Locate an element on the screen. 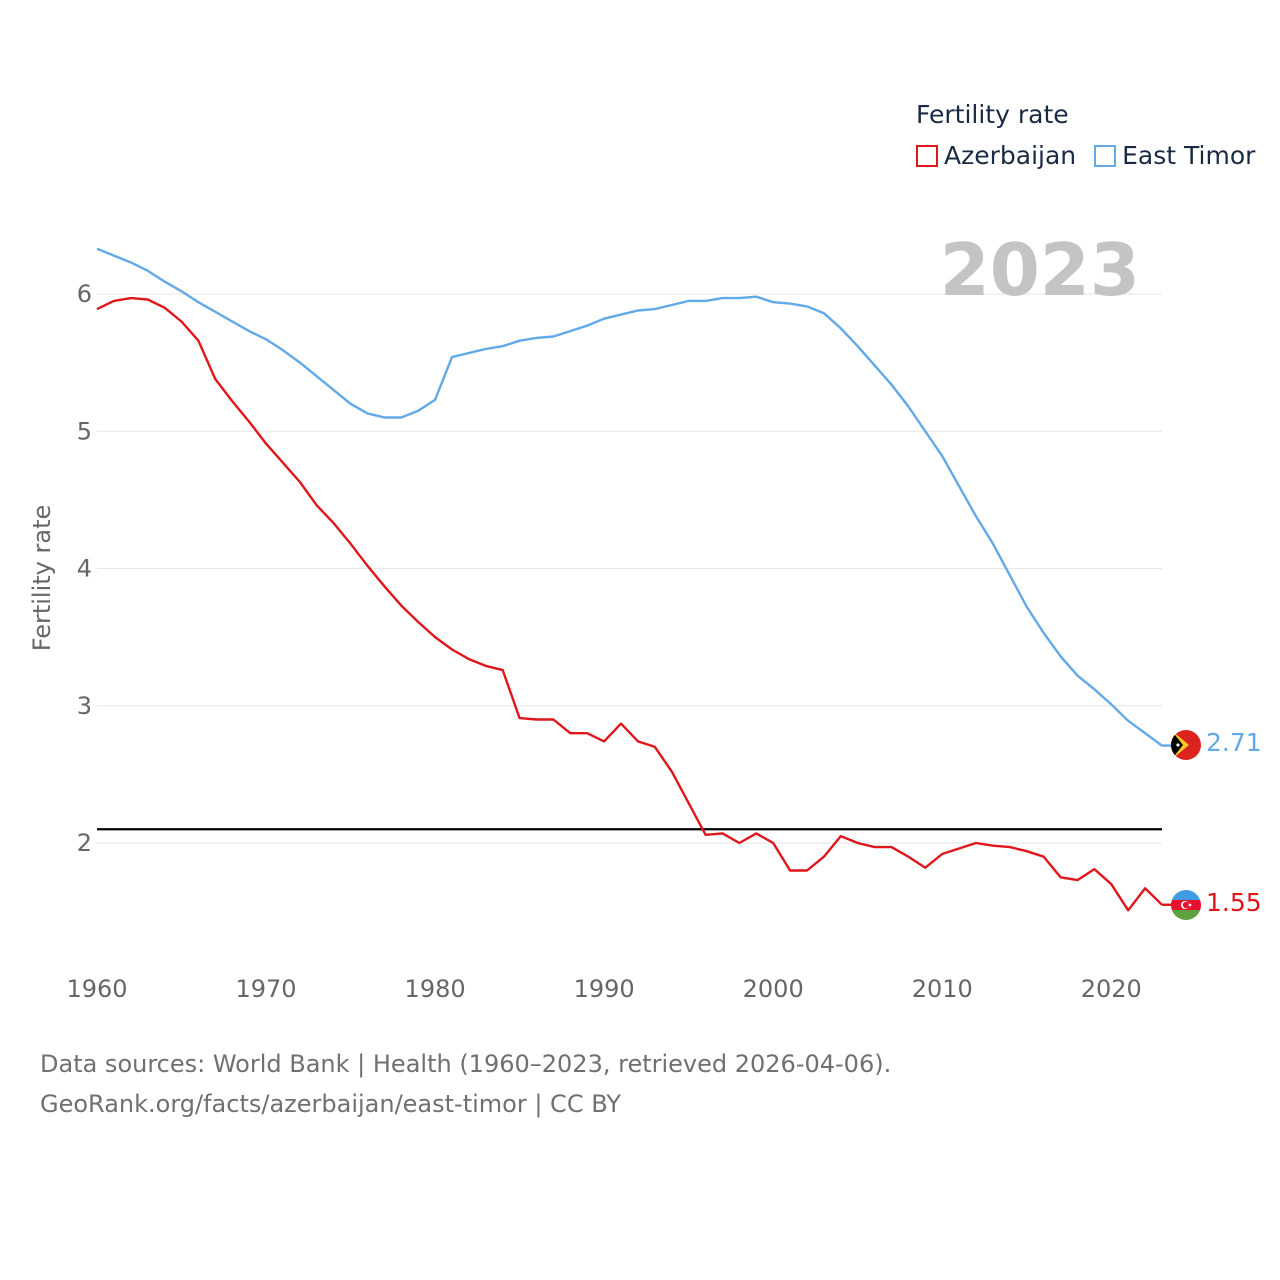  x-tick-label: 2020 is located at coordinates (1111, 989).